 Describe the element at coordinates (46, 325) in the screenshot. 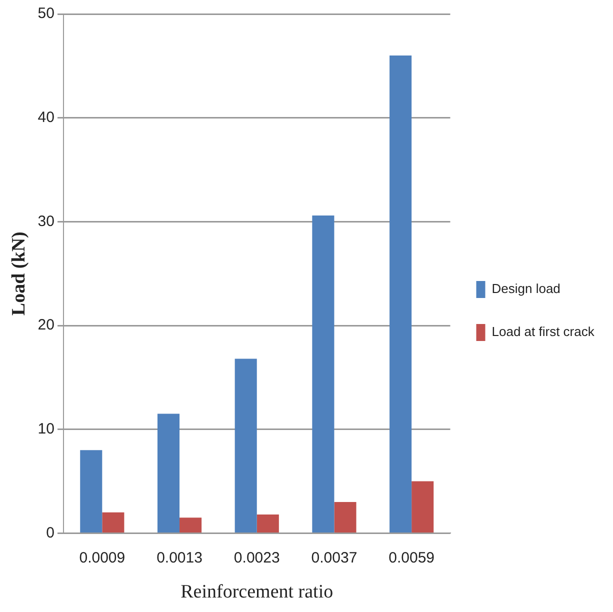

I see `y-tick-label: 20` at that location.